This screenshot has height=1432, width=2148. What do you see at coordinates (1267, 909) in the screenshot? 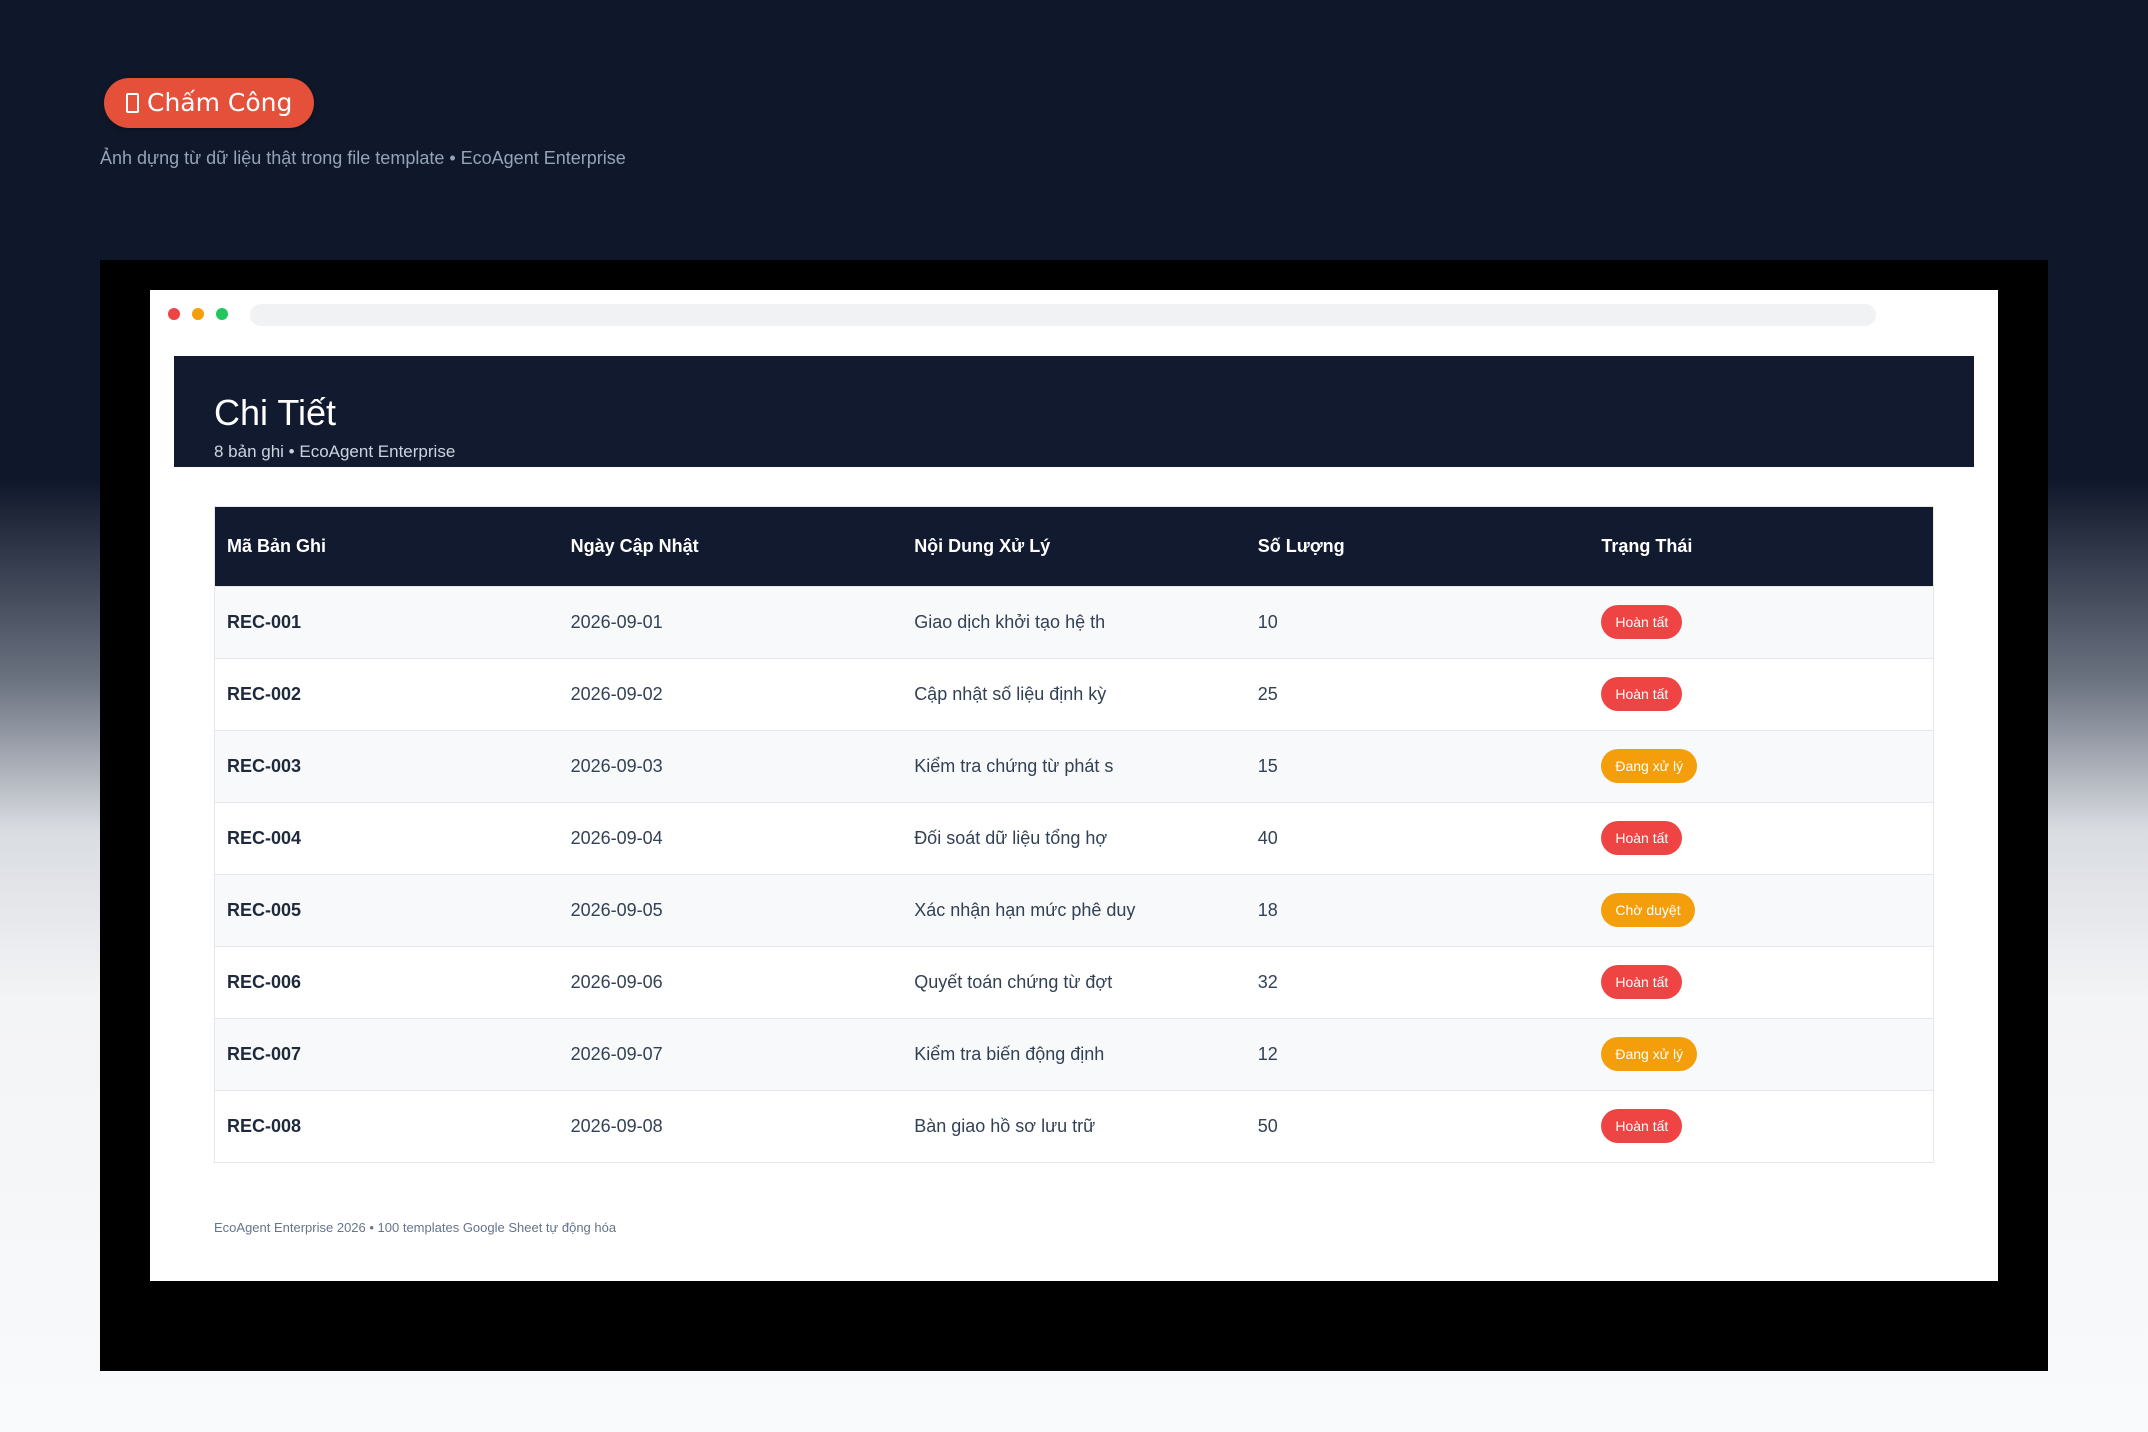
I see `record-quantity: 18` at bounding box center [1267, 909].